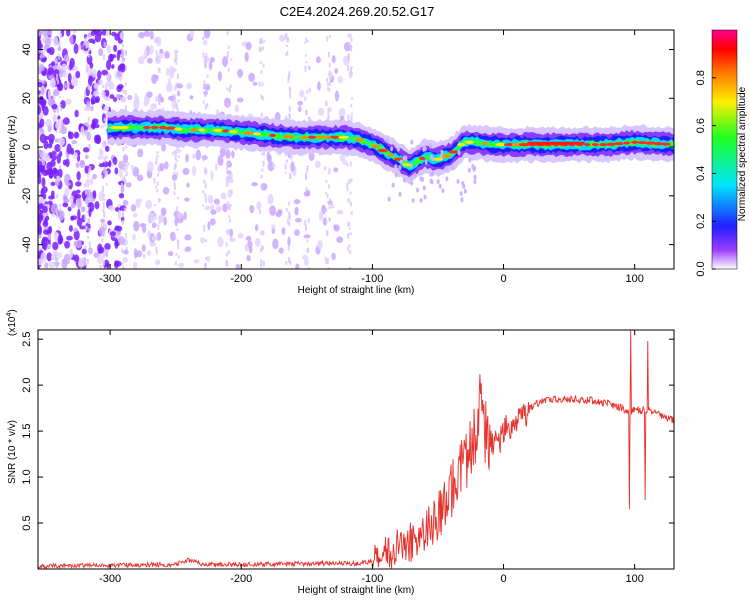  Describe the element at coordinates (241, 579) in the screenshot. I see `x-tick-label: -200` at that location.